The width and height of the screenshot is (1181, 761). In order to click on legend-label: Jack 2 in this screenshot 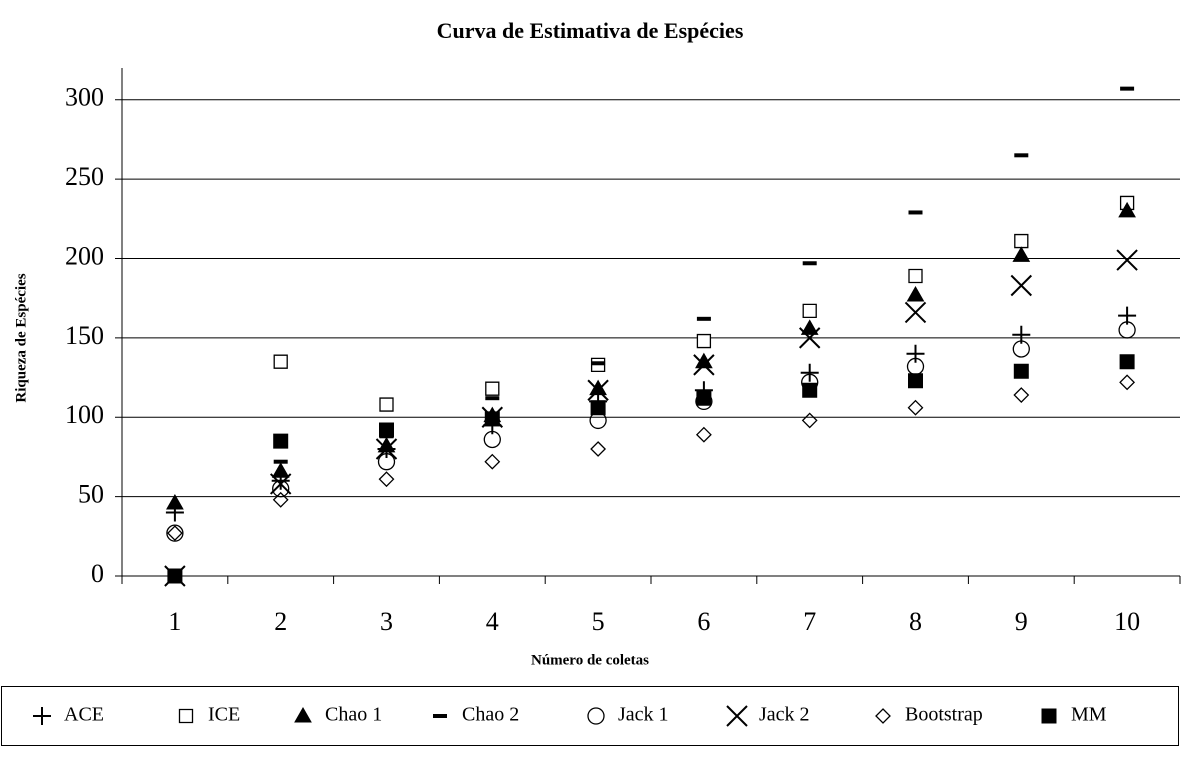, I will do `click(784, 715)`.